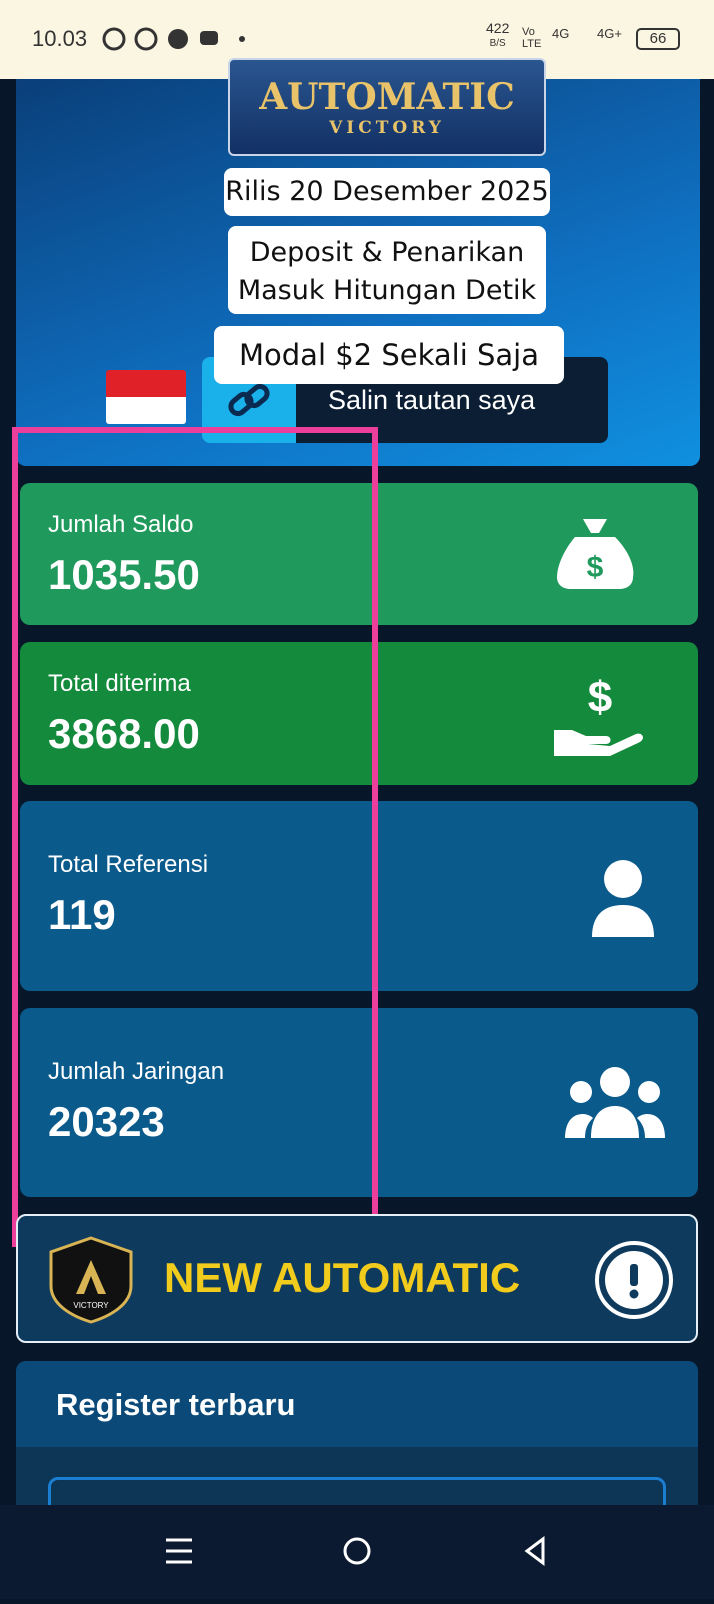 This screenshot has width=714, height=1604. I want to click on logo-box: AUTOMATIC VICTORY, so click(387, 107).